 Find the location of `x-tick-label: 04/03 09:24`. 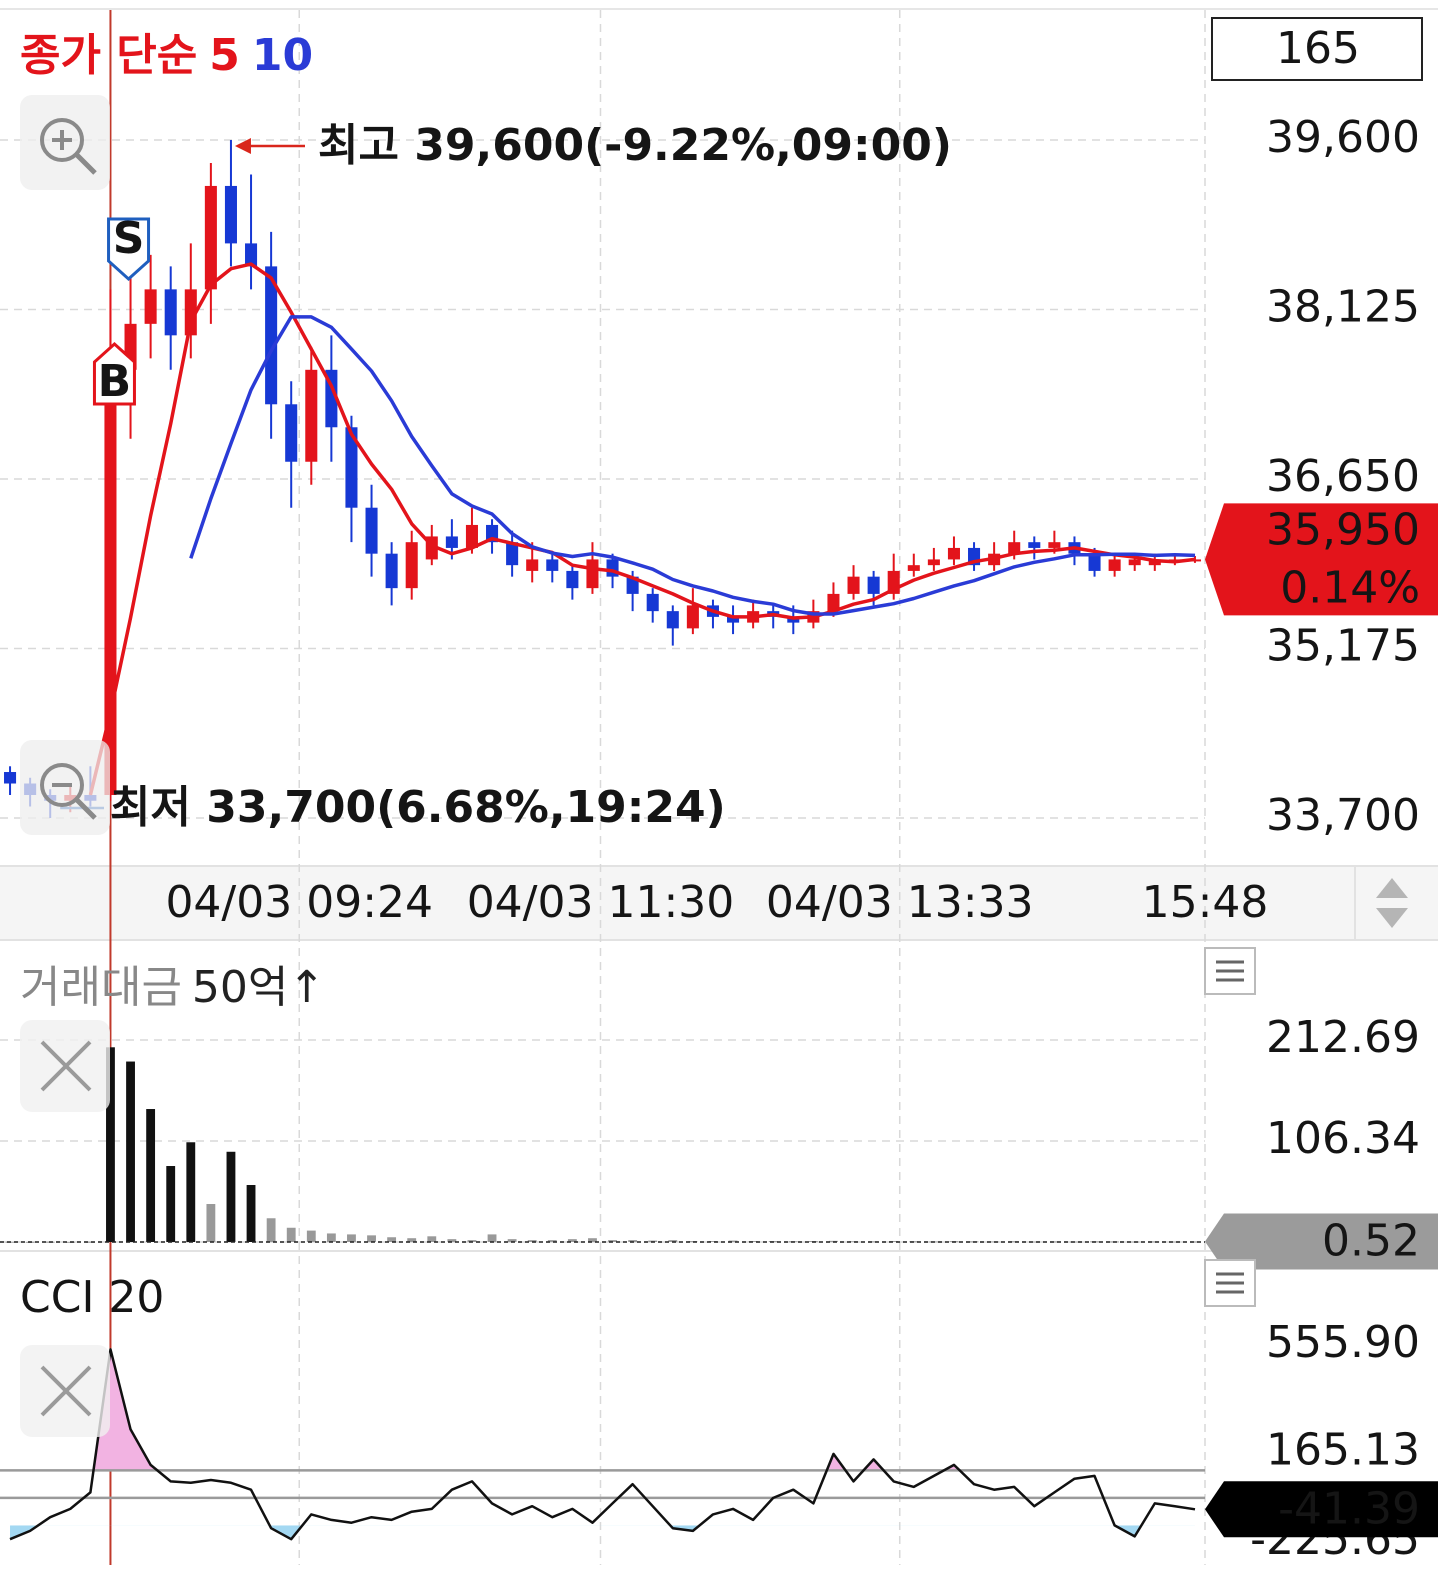

x-tick-label: 04/03 09:24 is located at coordinates (299, 902).